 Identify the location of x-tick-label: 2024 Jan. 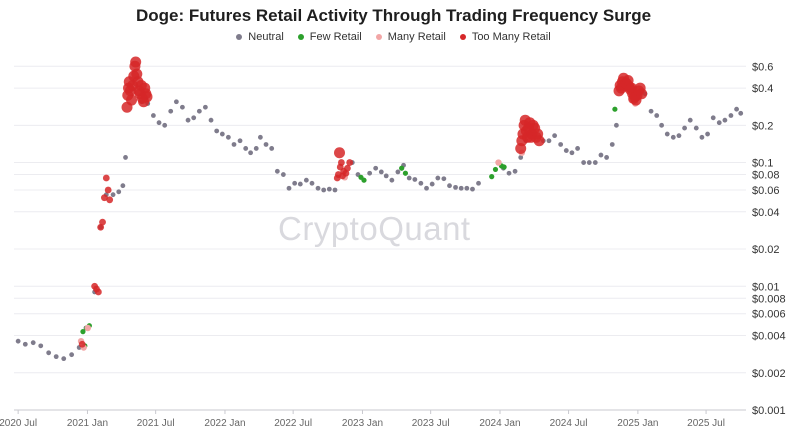
(499, 423).